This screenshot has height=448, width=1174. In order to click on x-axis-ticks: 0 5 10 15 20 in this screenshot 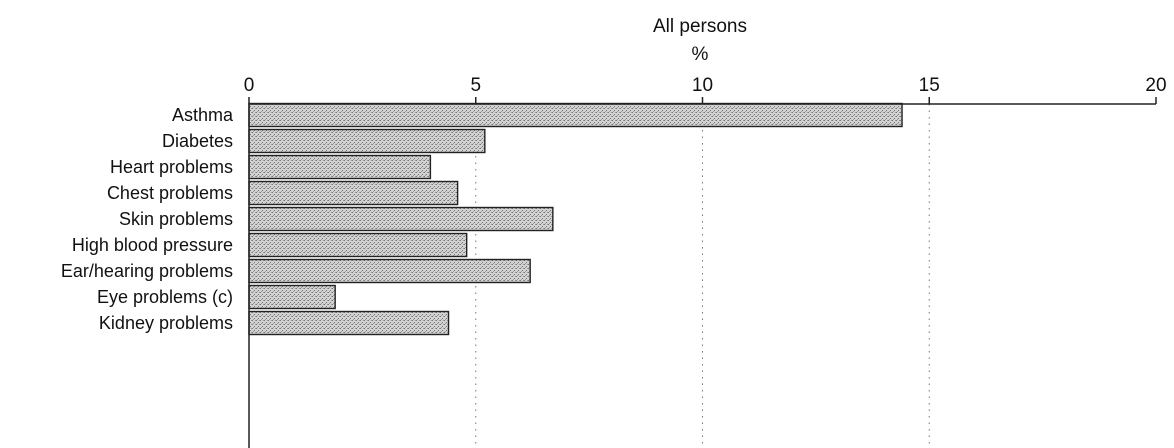, I will do `click(705, 89)`.